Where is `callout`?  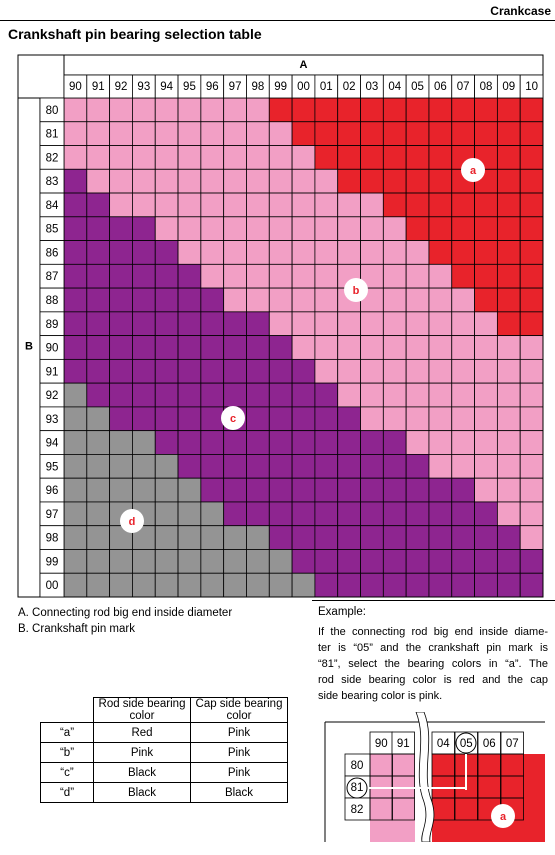
callout is located at coordinates (466, 743).